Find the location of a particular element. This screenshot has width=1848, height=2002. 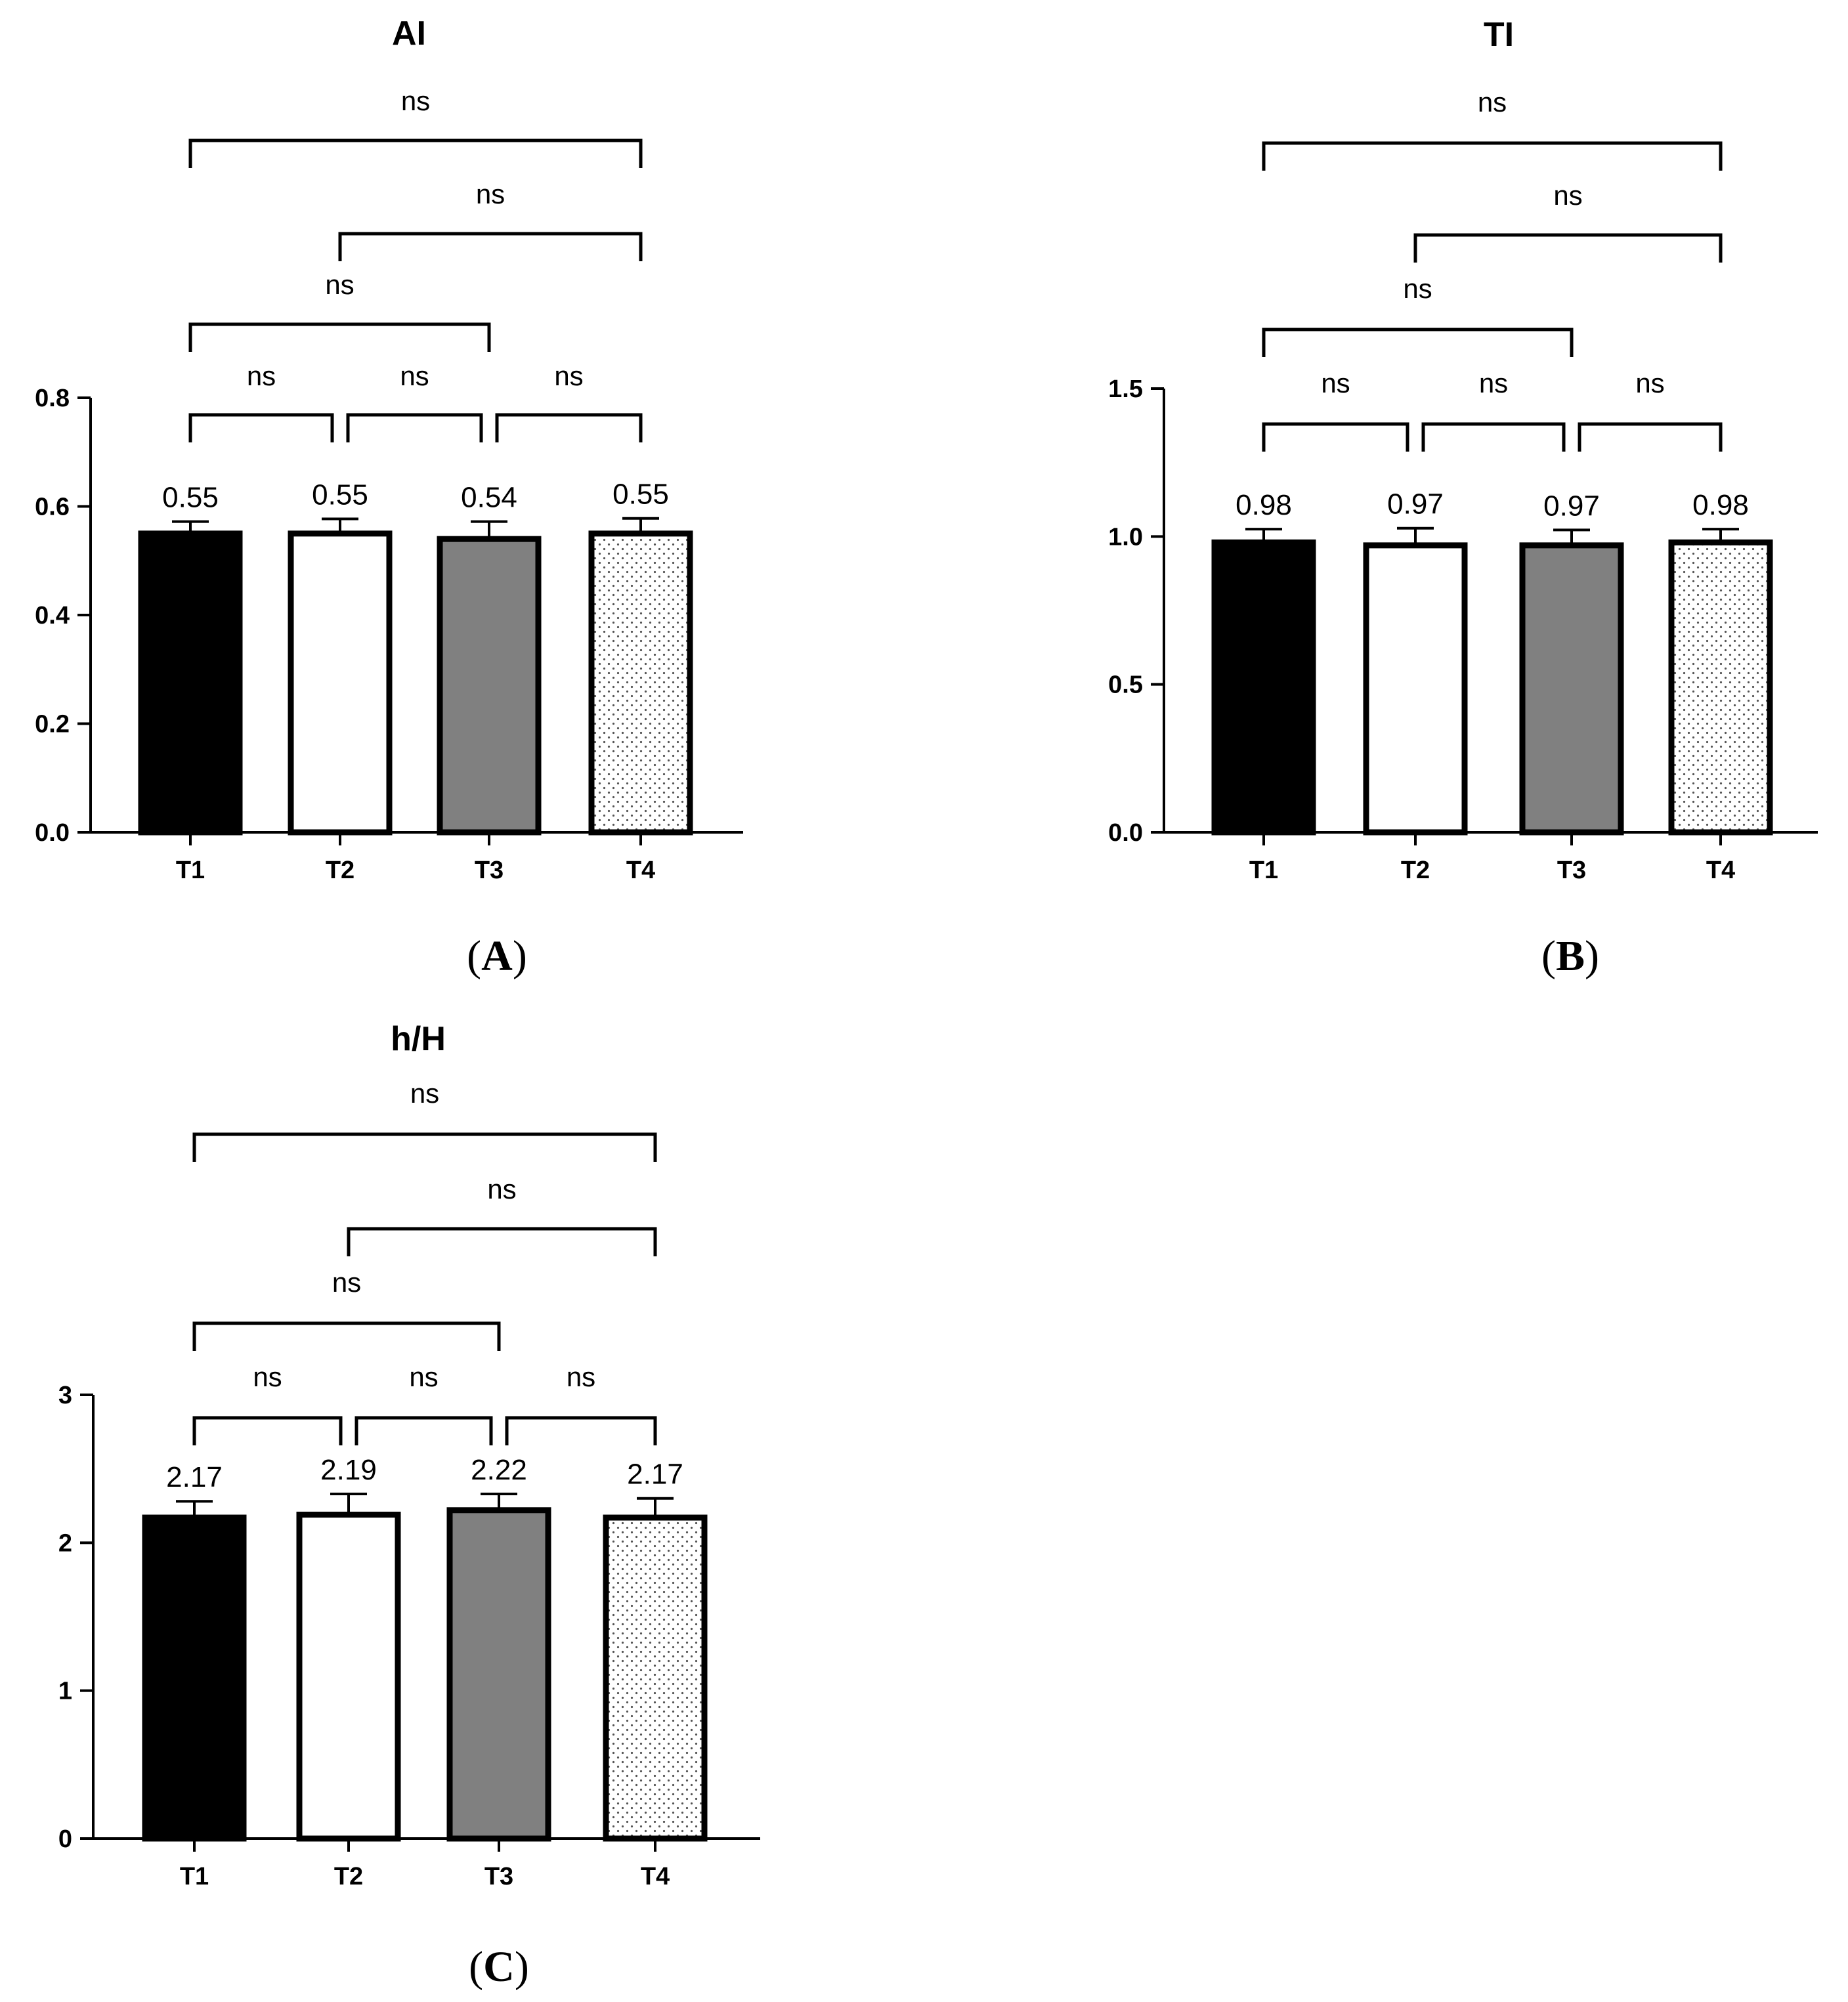

y-tick-label: 3 is located at coordinates (65, 1395).